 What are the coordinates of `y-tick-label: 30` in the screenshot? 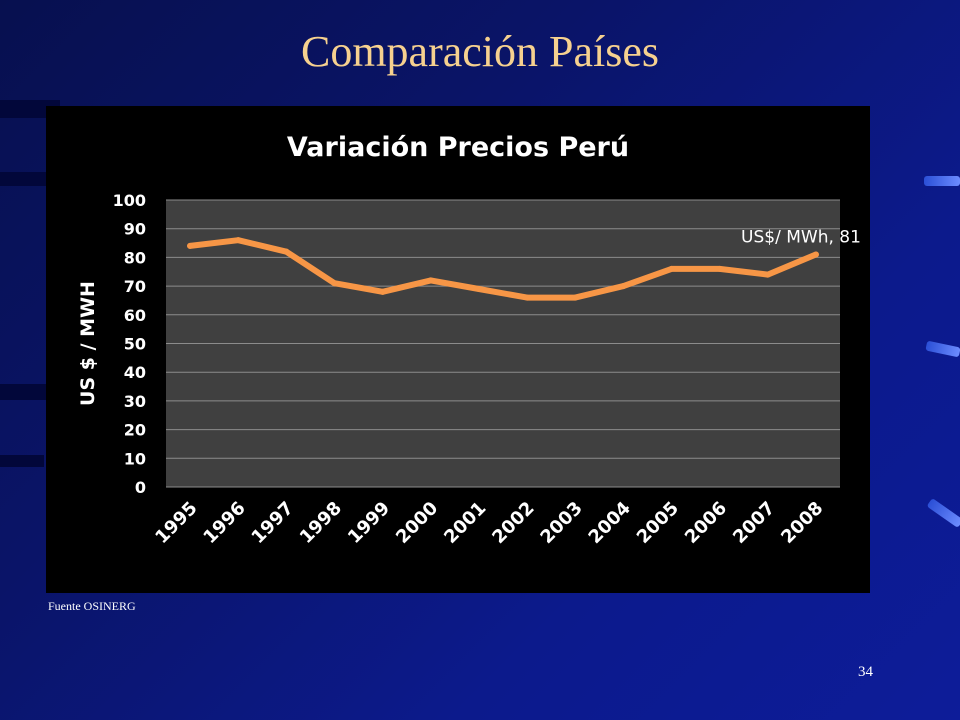 It's located at (135, 401).